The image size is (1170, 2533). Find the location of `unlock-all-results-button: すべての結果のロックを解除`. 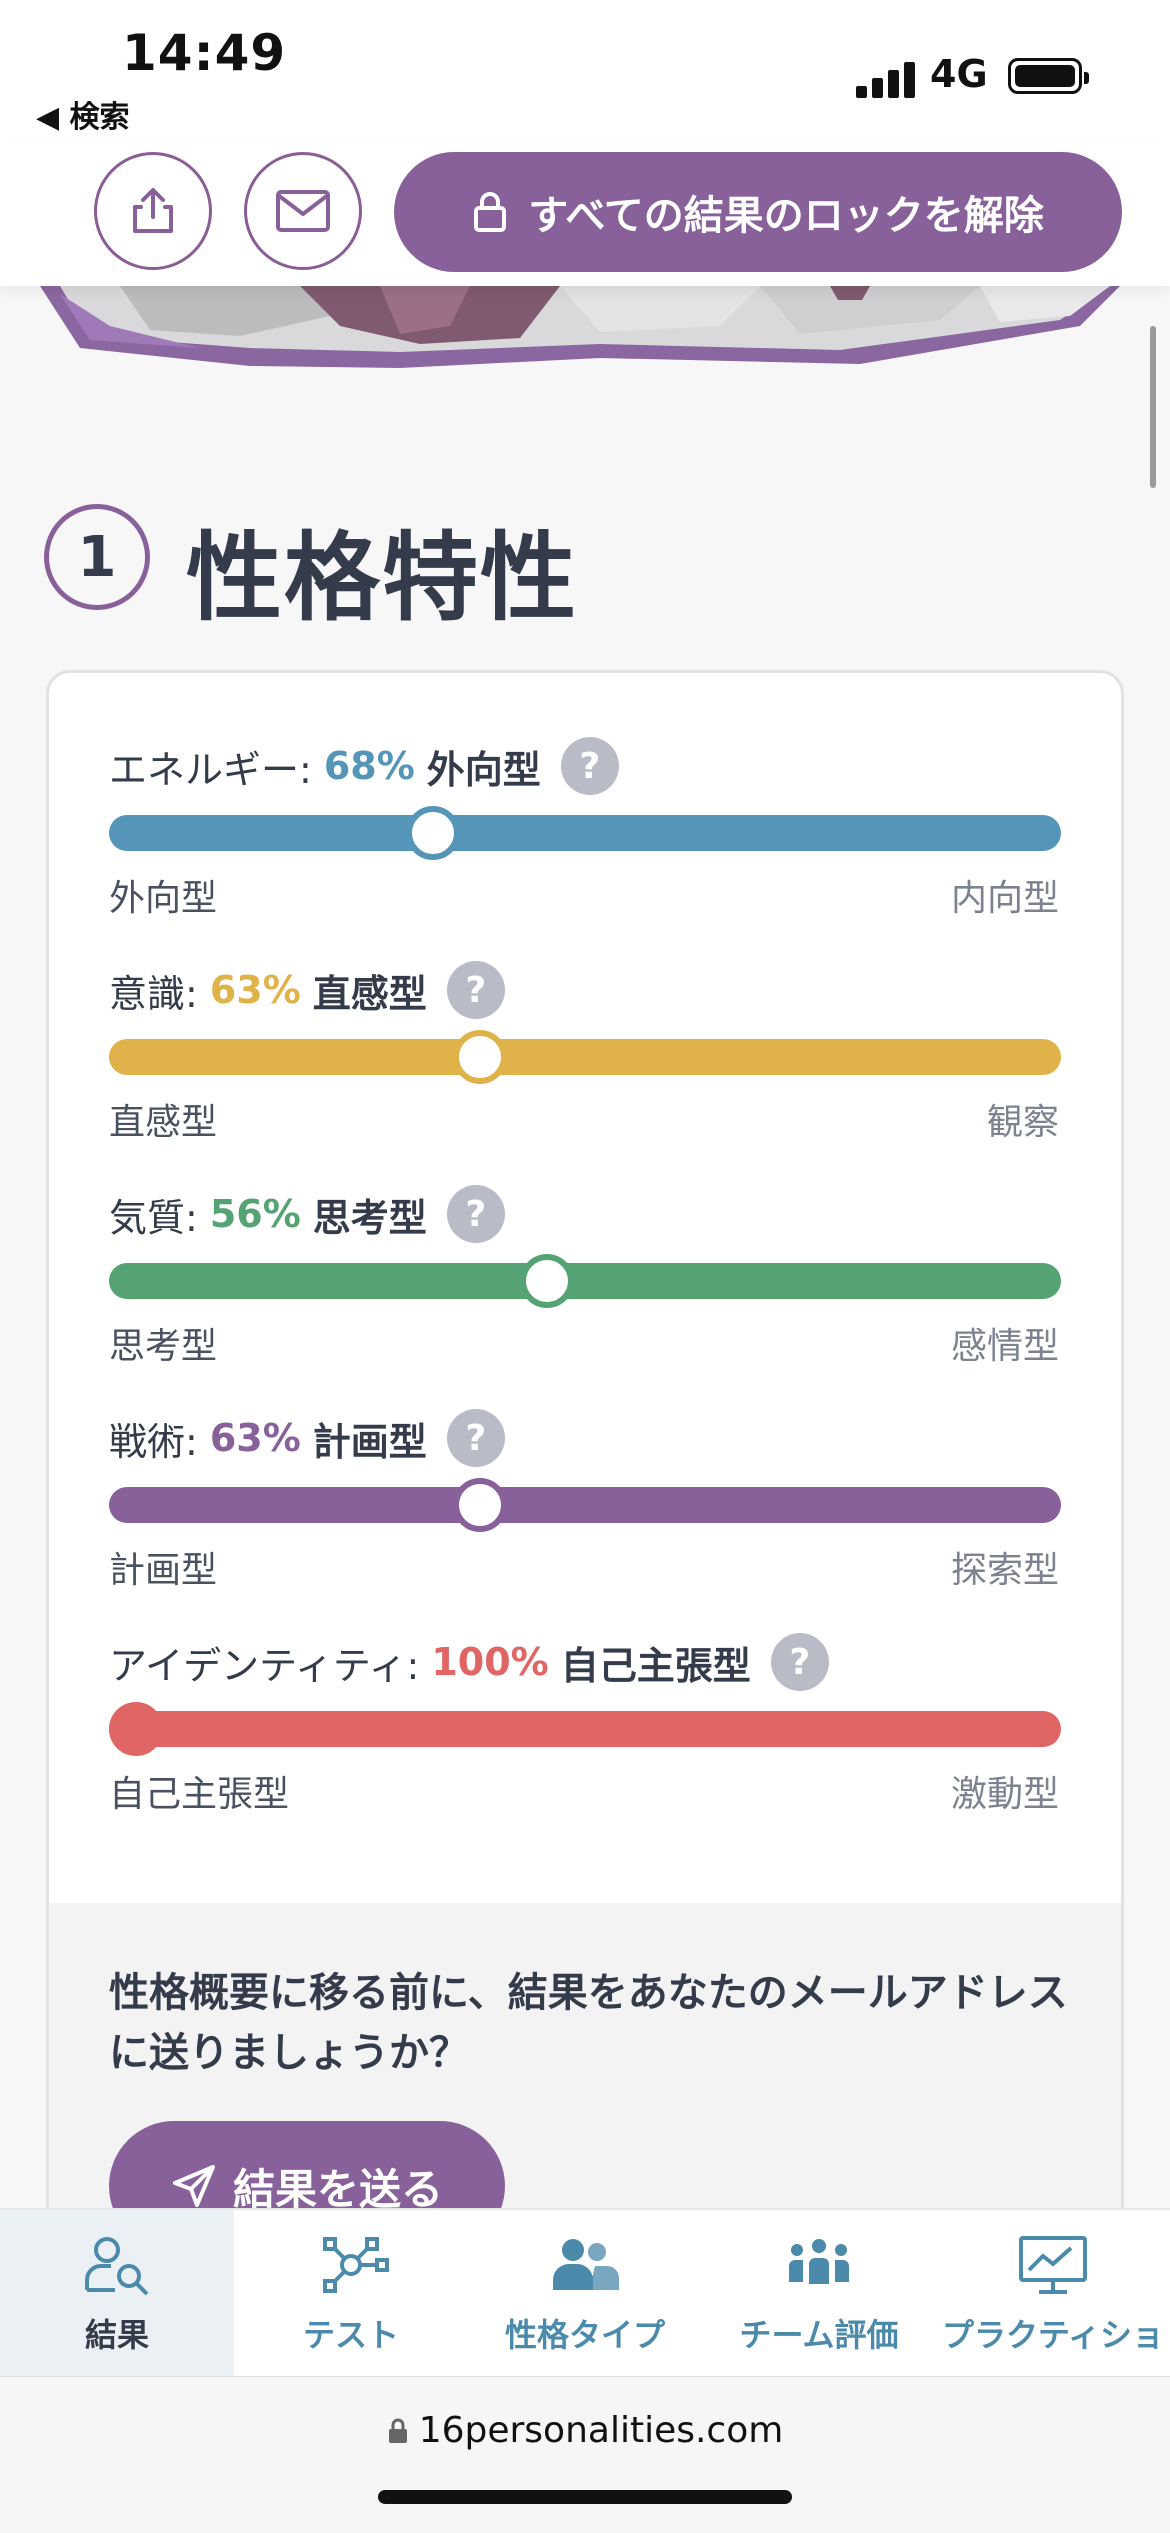

unlock-all-results-button: すべての結果のロックを解除 is located at coordinates (758, 212).